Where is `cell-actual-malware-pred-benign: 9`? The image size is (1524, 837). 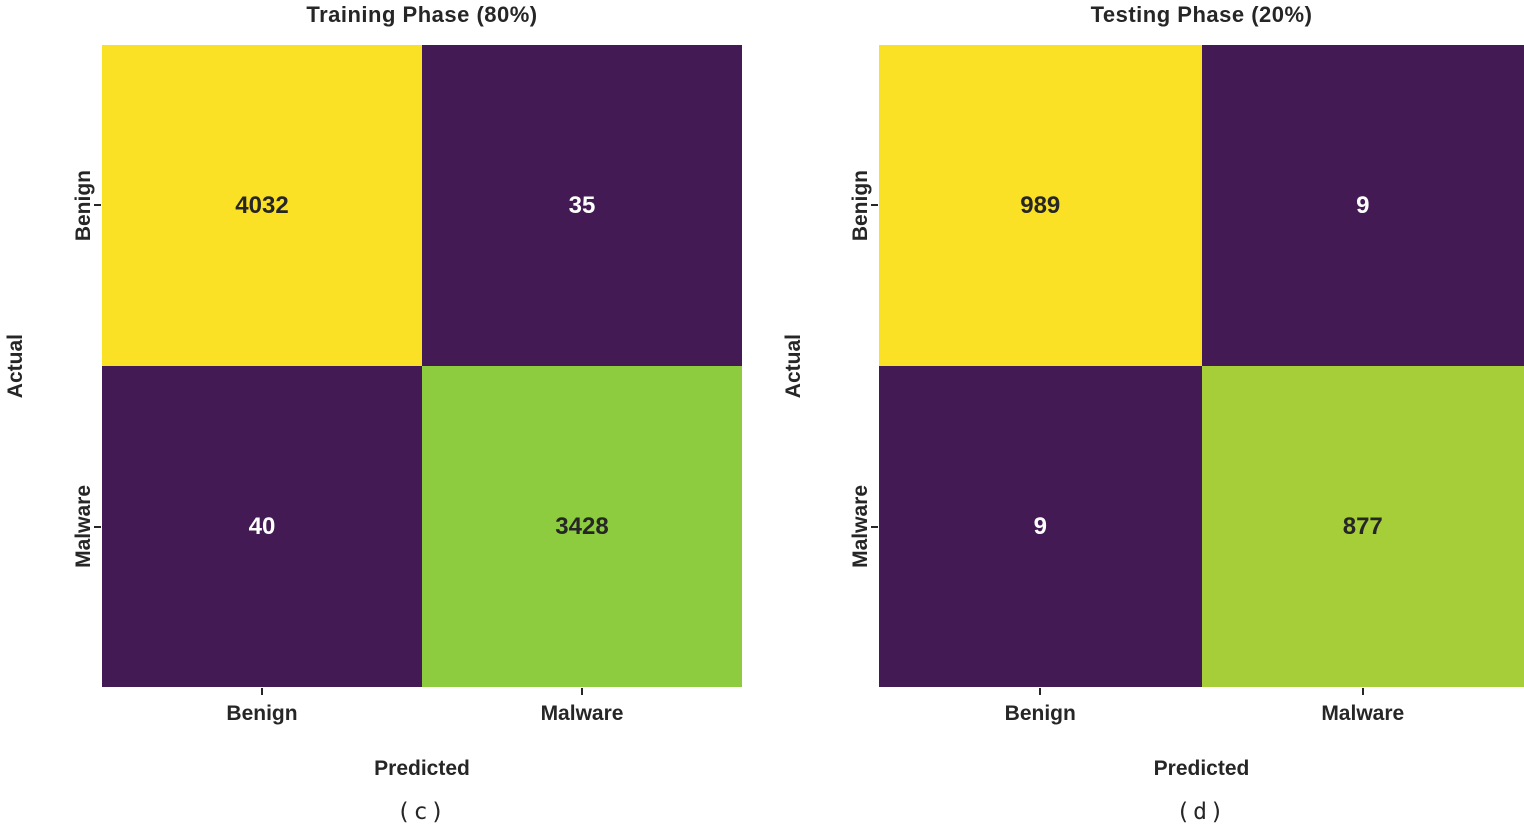 cell-actual-malware-pred-benign: 9 is located at coordinates (1040, 526).